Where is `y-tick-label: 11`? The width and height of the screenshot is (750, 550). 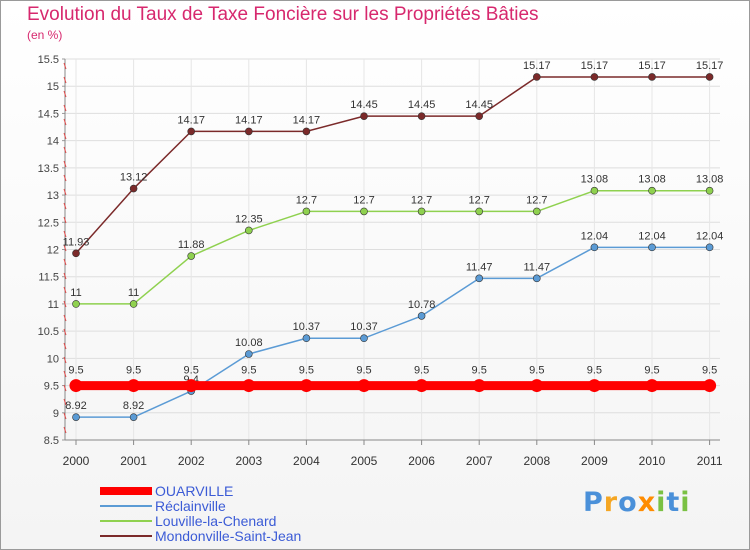 y-tick-label: 11 is located at coordinates (53, 305).